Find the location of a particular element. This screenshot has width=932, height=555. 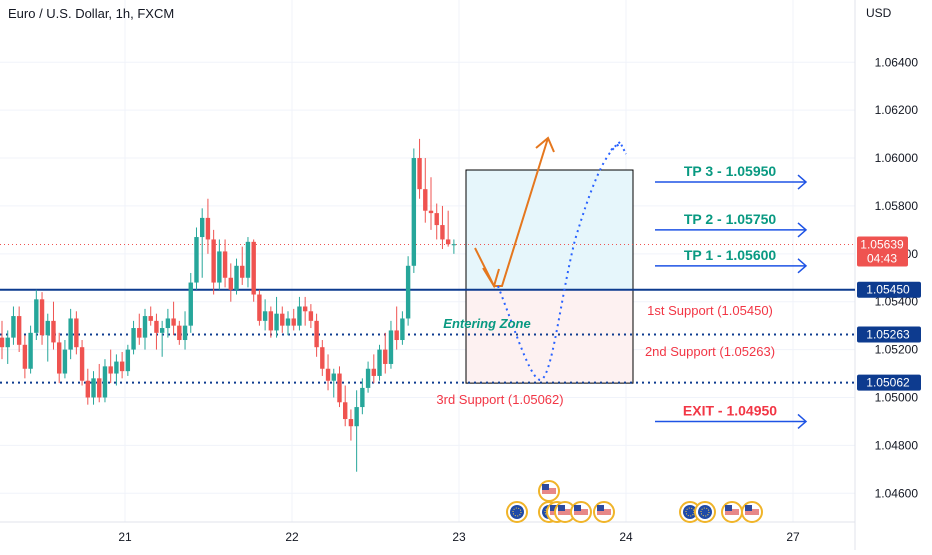

current-price-text: 1.05639 is located at coordinates (882, 244).